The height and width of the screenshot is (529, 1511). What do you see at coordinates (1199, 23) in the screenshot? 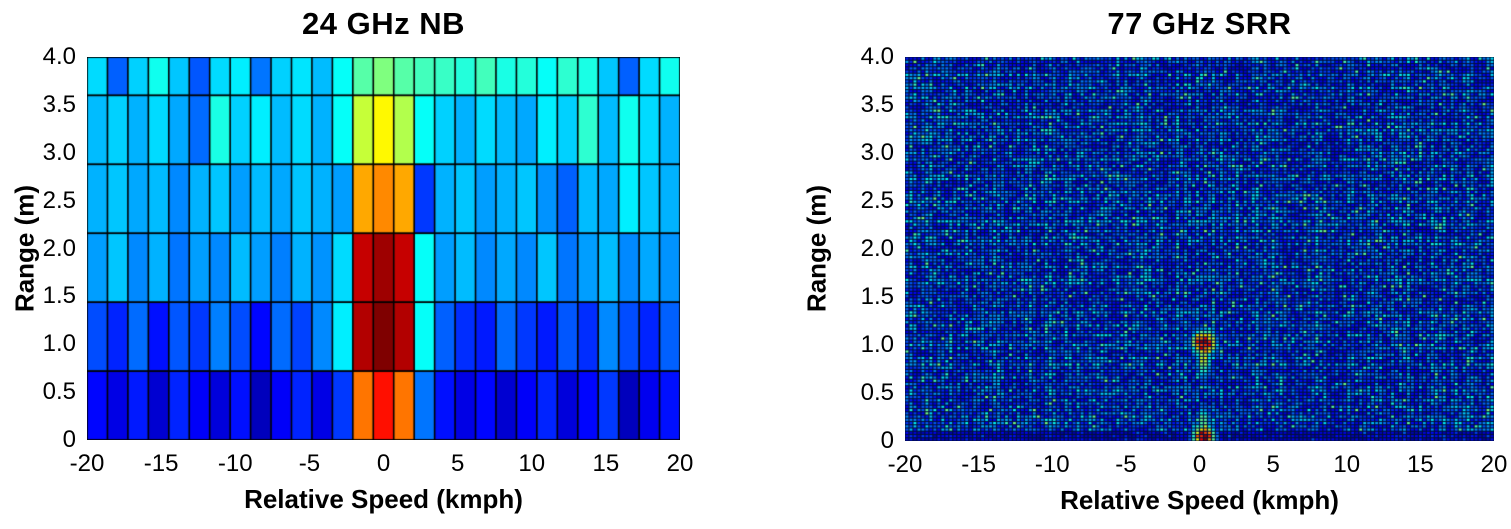
I see `chart-title-77ghz-srr: 77 GHz SRR` at bounding box center [1199, 23].